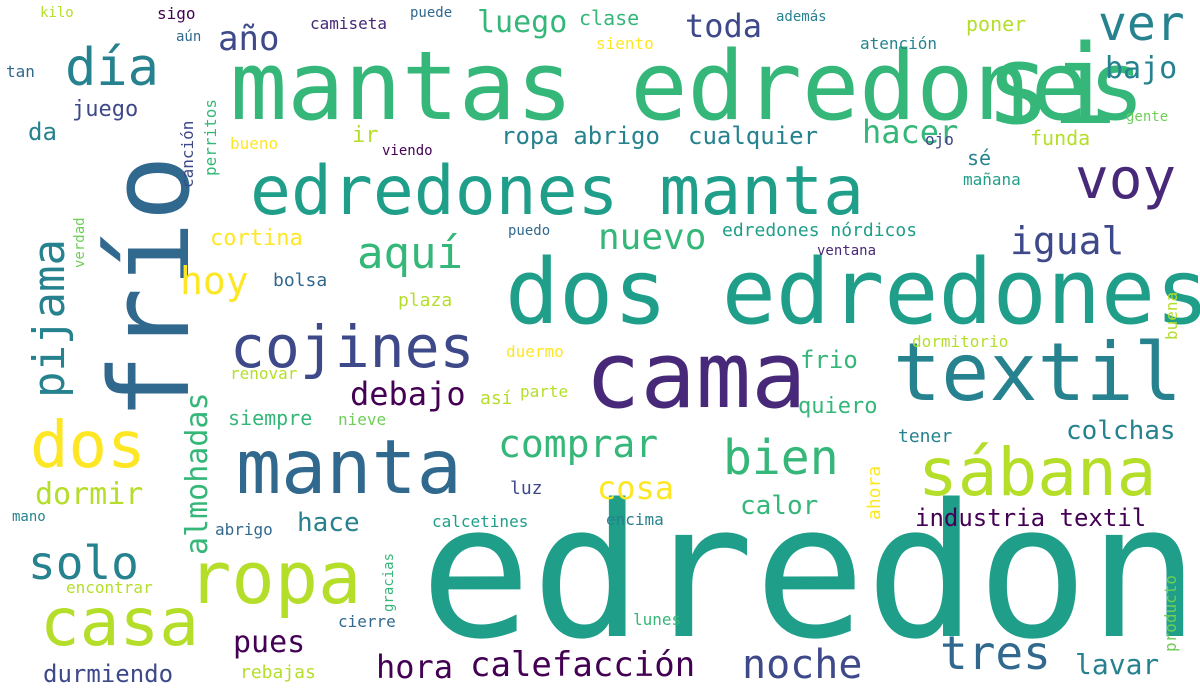  I want to click on word-quiero: quiero, so click(838, 406).